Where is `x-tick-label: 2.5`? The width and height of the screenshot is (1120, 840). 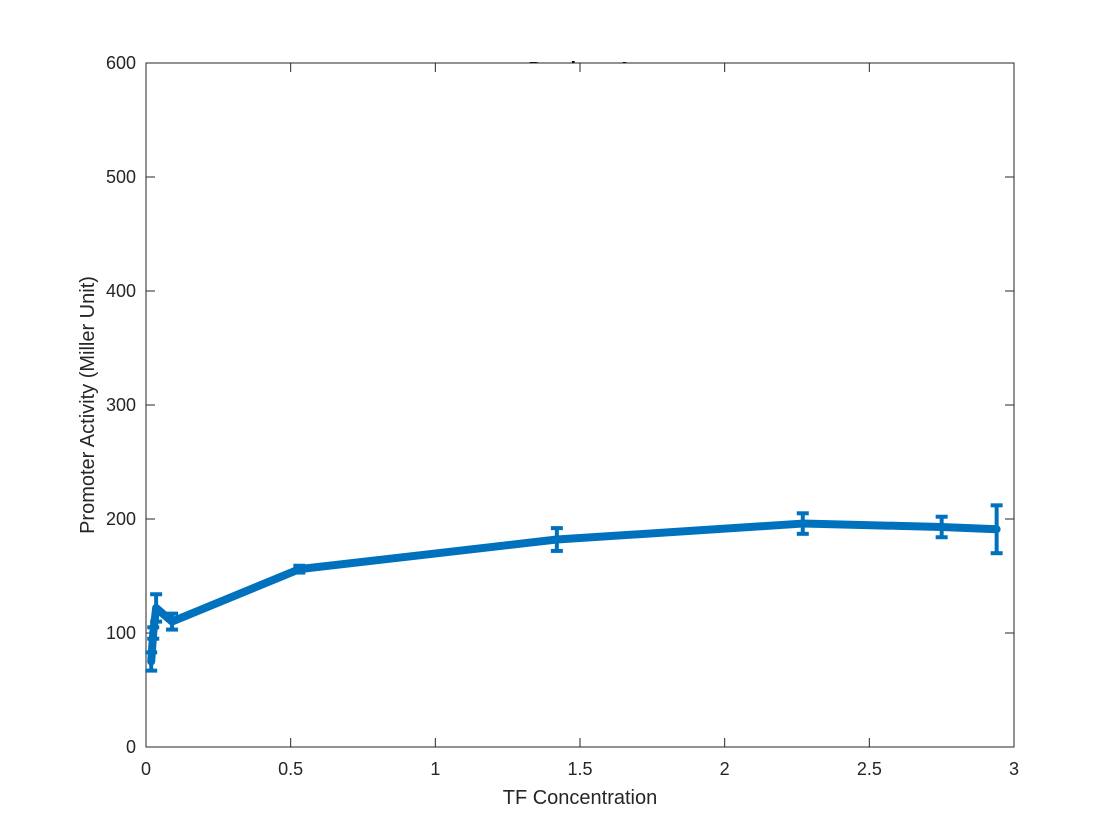
x-tick-label: 2.5 is located at coordinates (869, 769).